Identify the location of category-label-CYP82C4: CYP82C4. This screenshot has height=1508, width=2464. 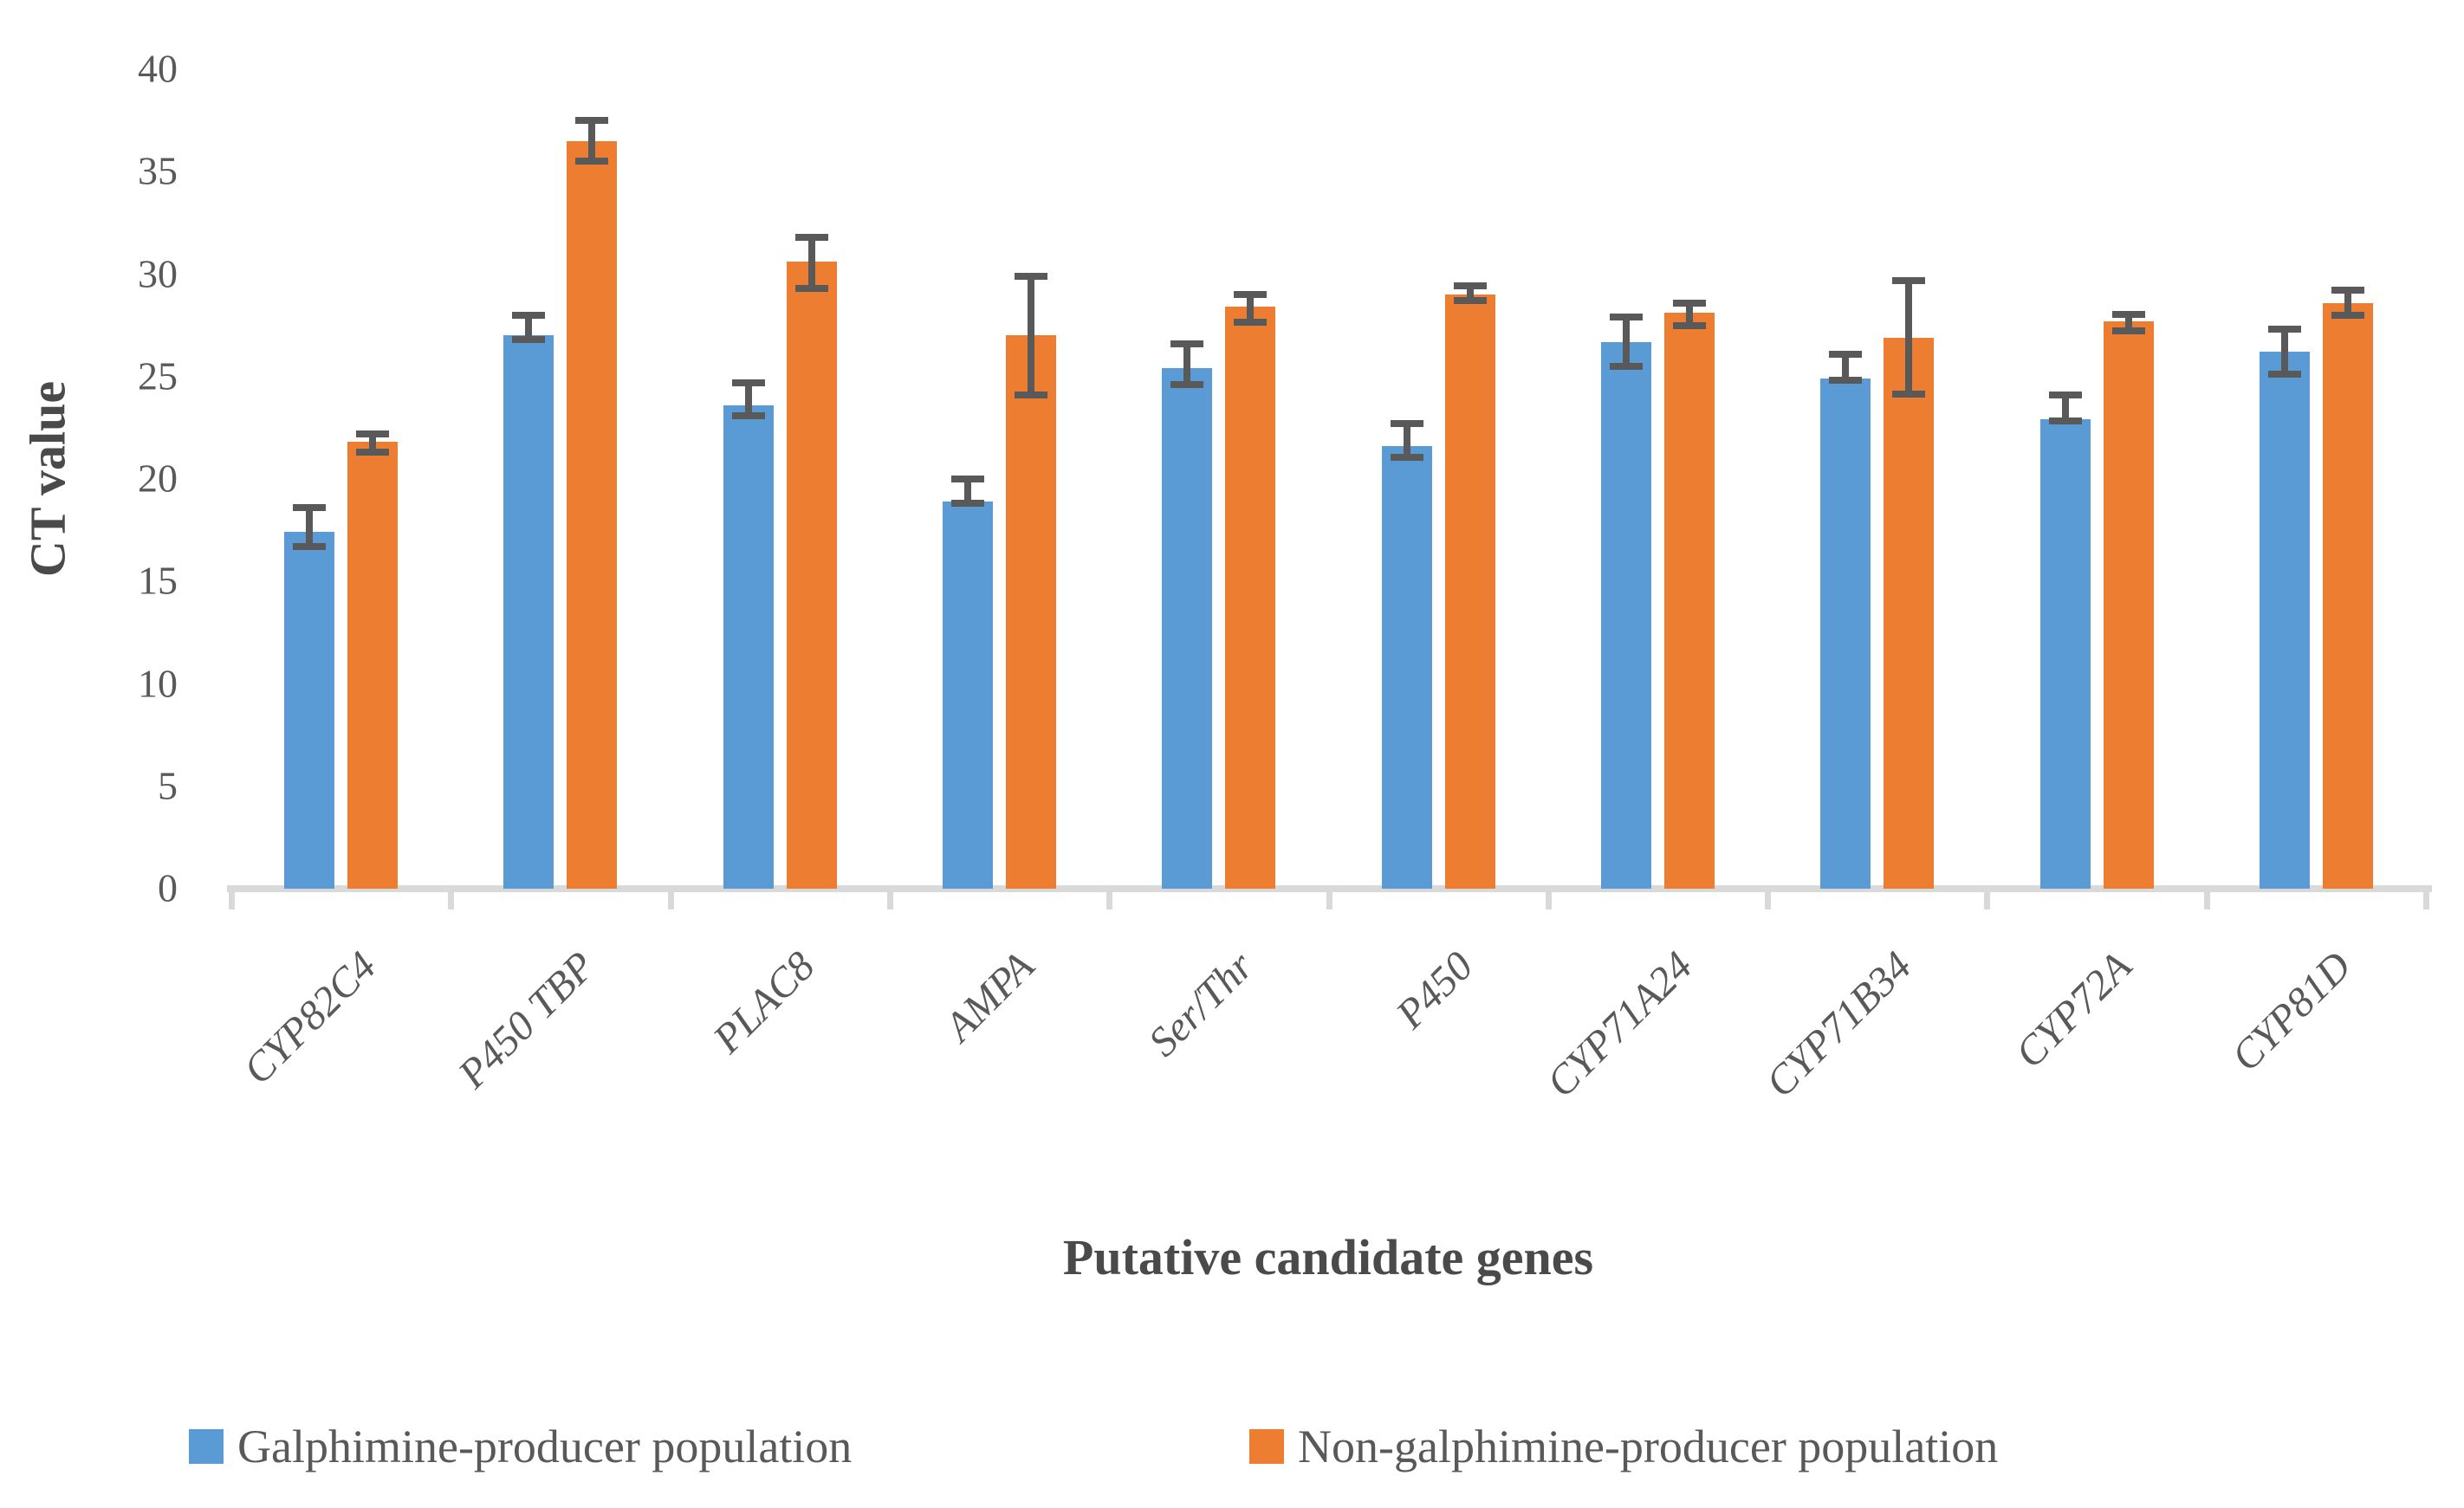
(309, 1017).